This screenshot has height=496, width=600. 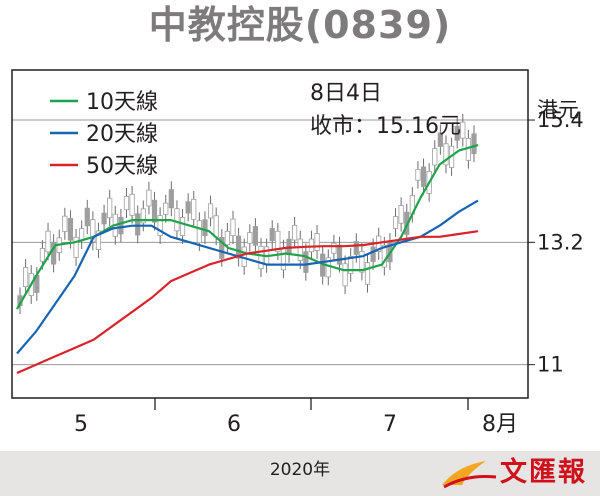 What do you see at coordinates (385, 126) in the screenshot?
I see `annotation-close: 收市：15.16元` at bounding box center [385, 126].